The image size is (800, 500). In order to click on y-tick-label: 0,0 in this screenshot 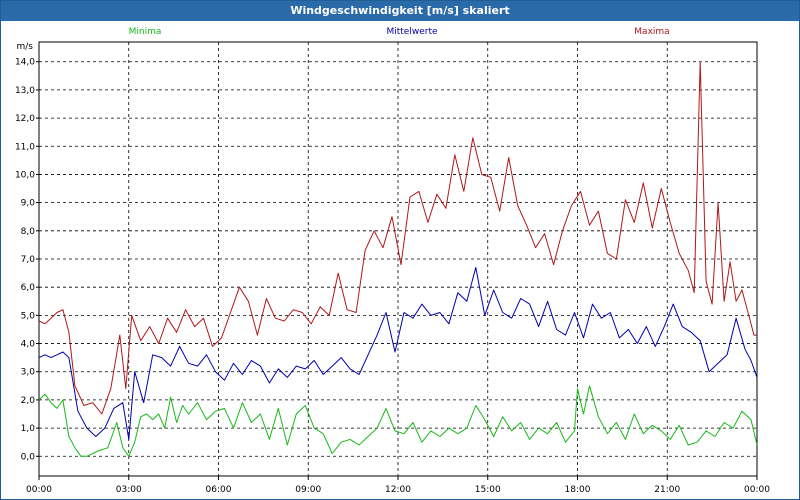, I will do `click(28, 457)`.